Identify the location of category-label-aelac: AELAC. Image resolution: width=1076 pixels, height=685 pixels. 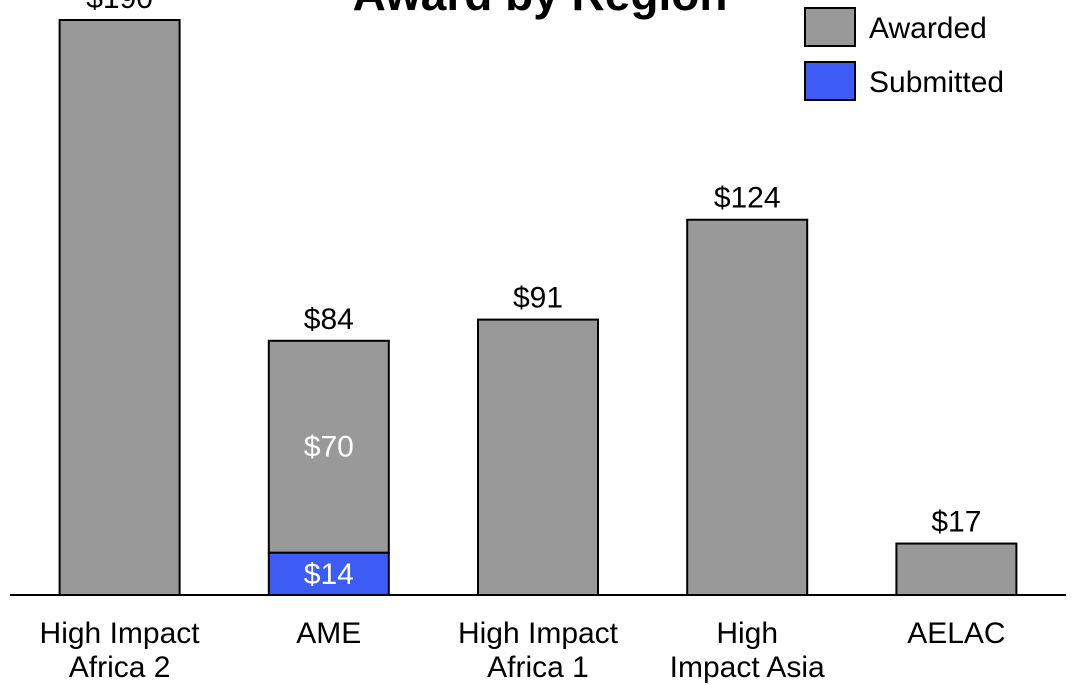
(956, 633).